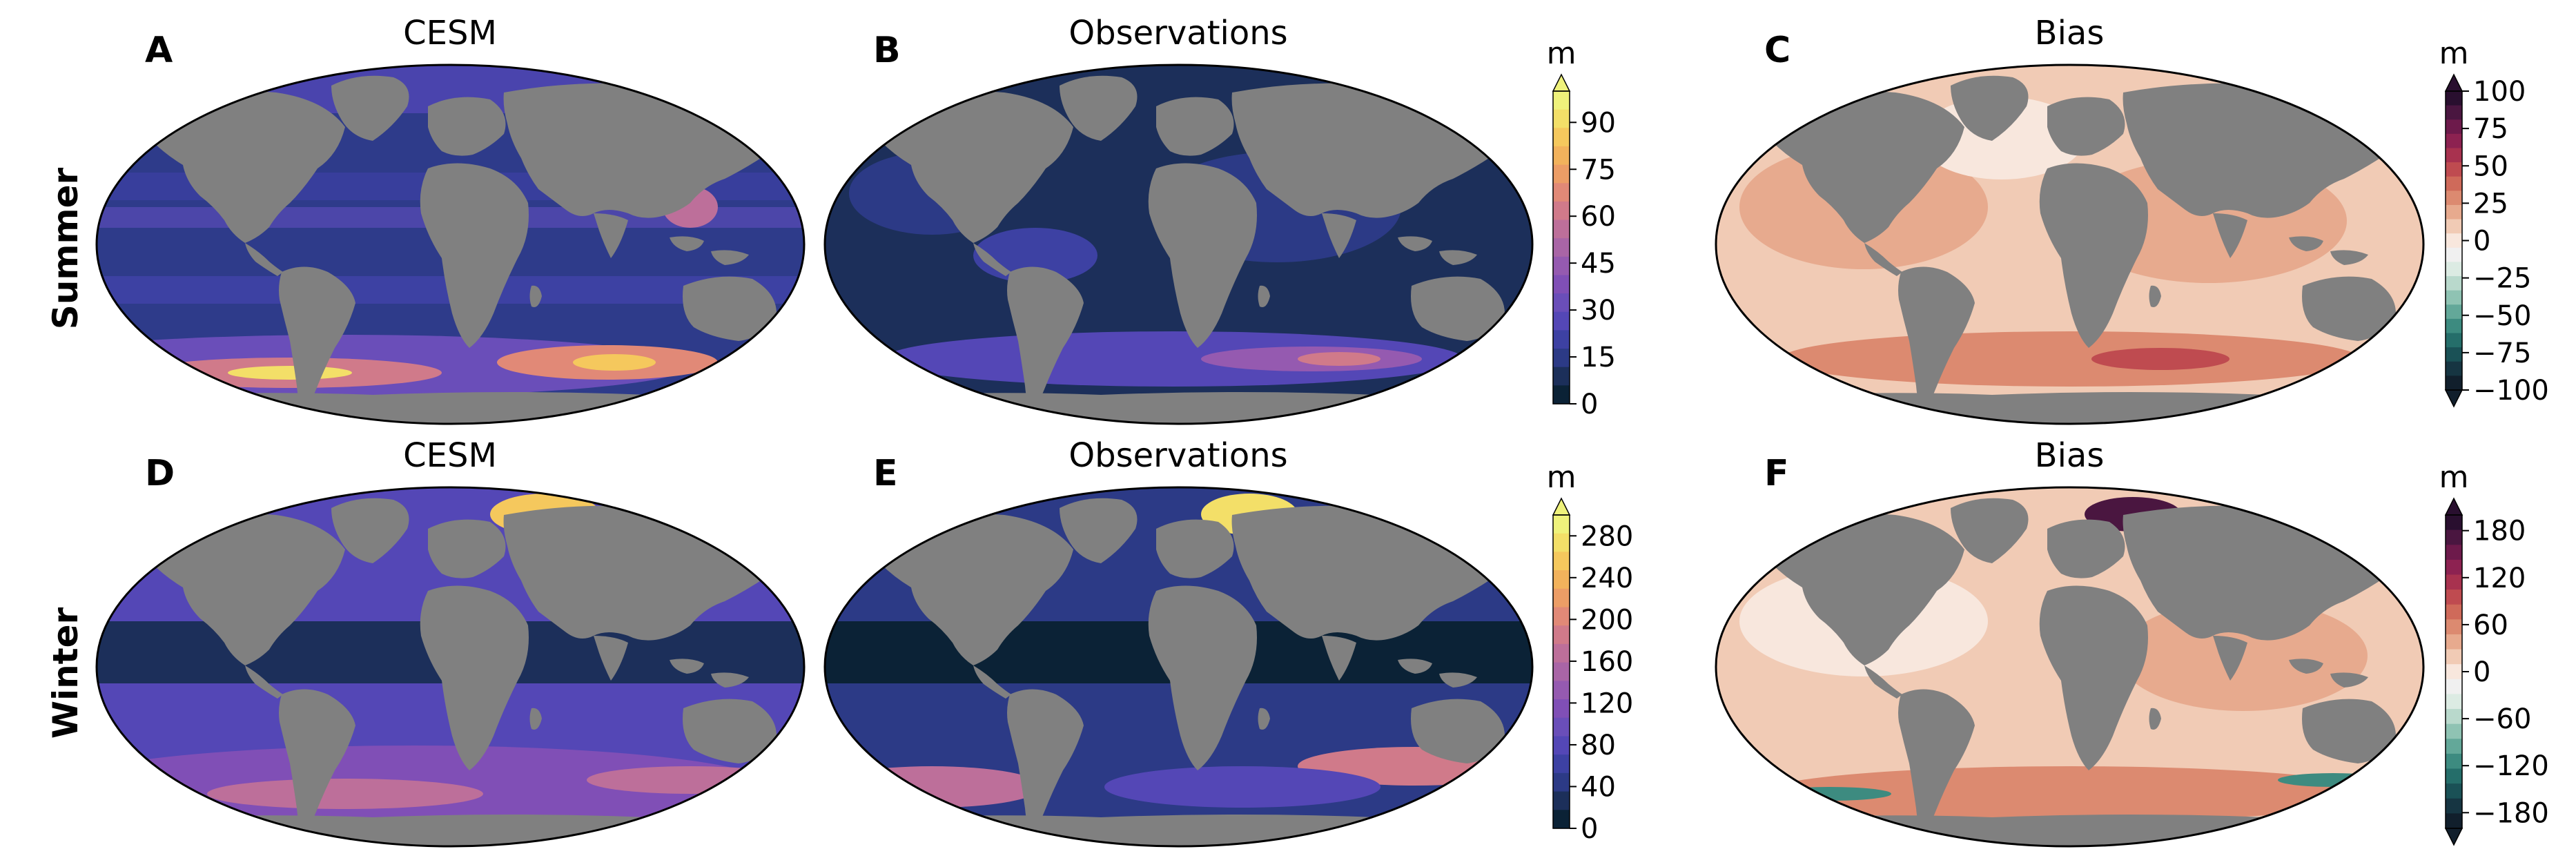 This screenshot has height=867, width=2576. What do you see at coordinates (1598, 264) in the screenshot?
I see `colorbar-tick-label: 45` at bounding box center [1598, 264].